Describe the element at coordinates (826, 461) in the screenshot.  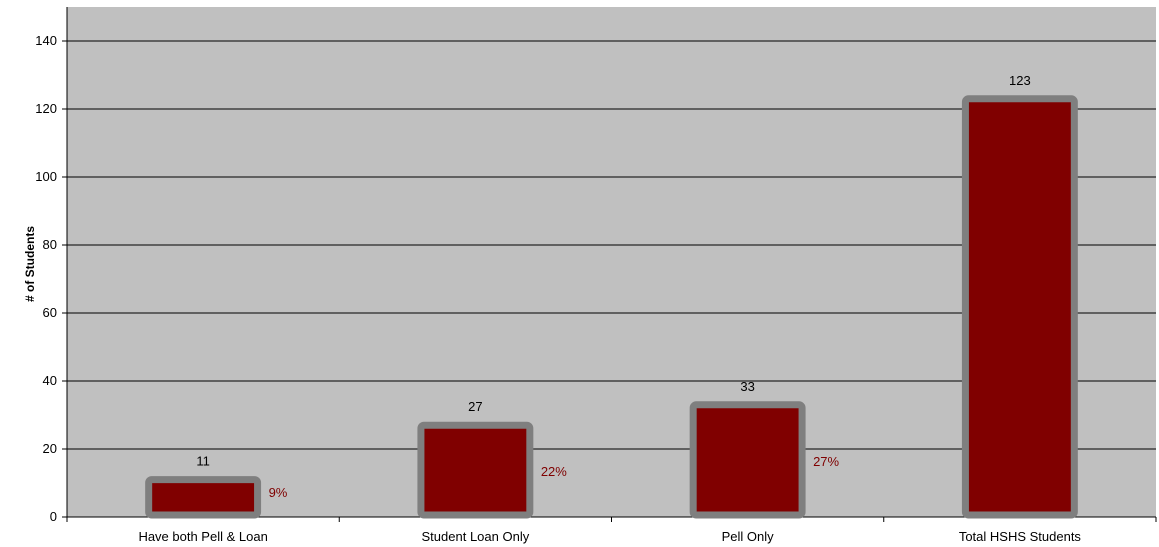
I see `percent-label: 27%` at that location.